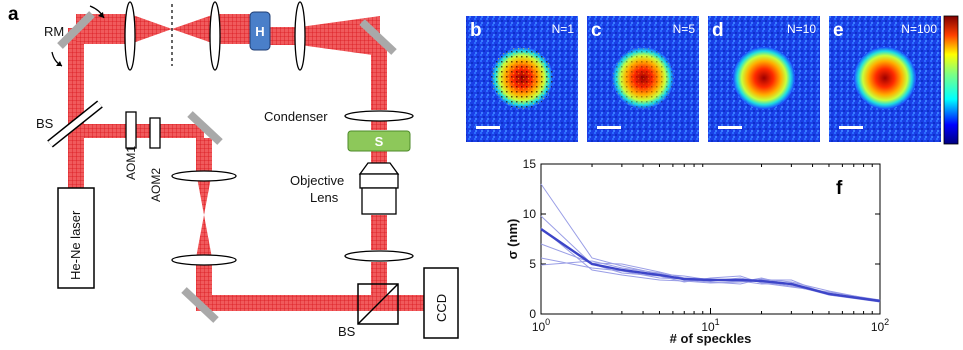 The image size is (963, 350). I want to click on speckle-panel-letter: e, so click(838, 30).